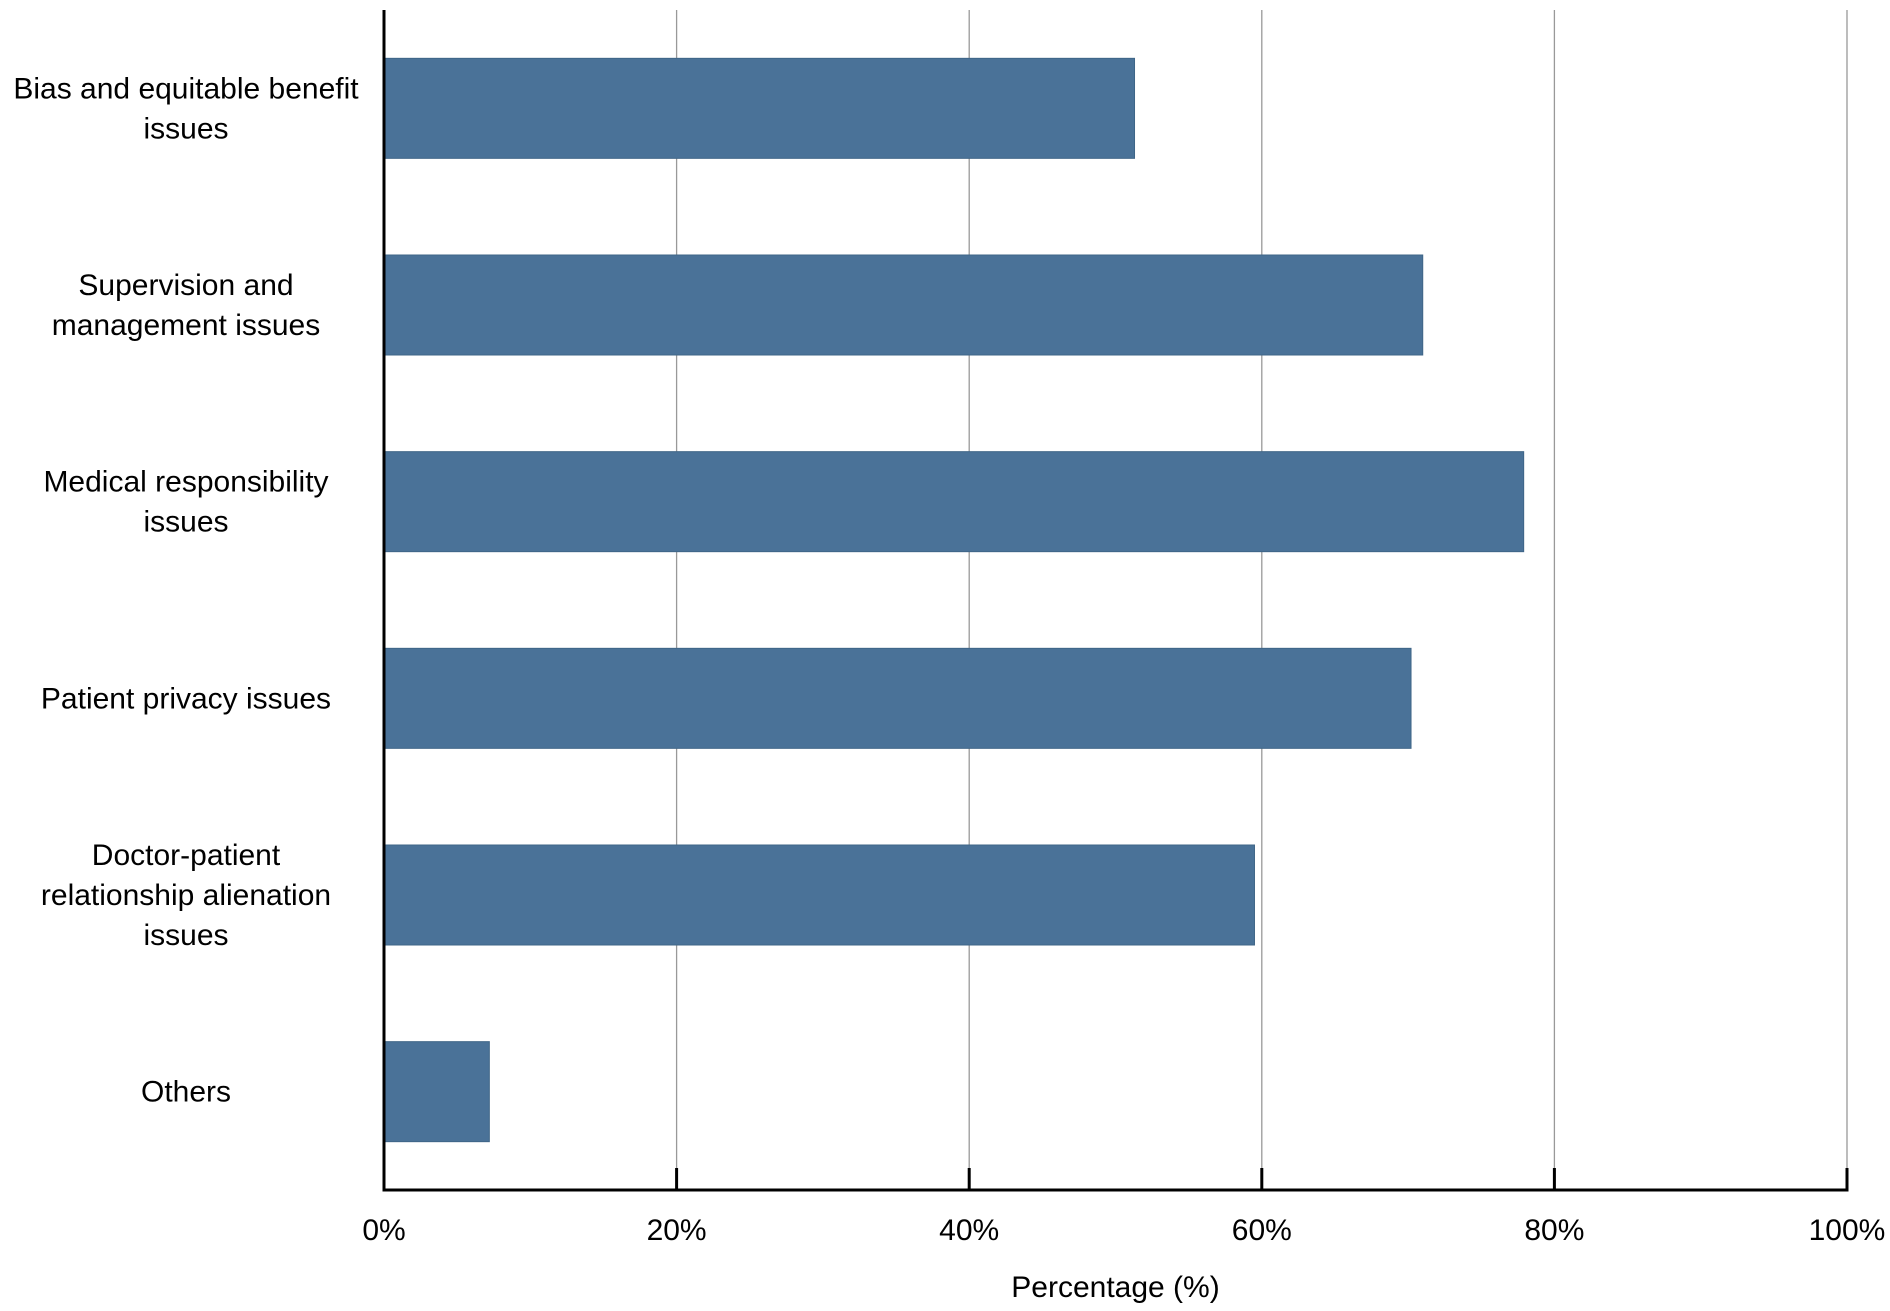  Describe the element at coordinates (1123, 1207) in the screenshot. I see `x-ticks: 0% 20% 40% 60% 80% 100%` at that location.